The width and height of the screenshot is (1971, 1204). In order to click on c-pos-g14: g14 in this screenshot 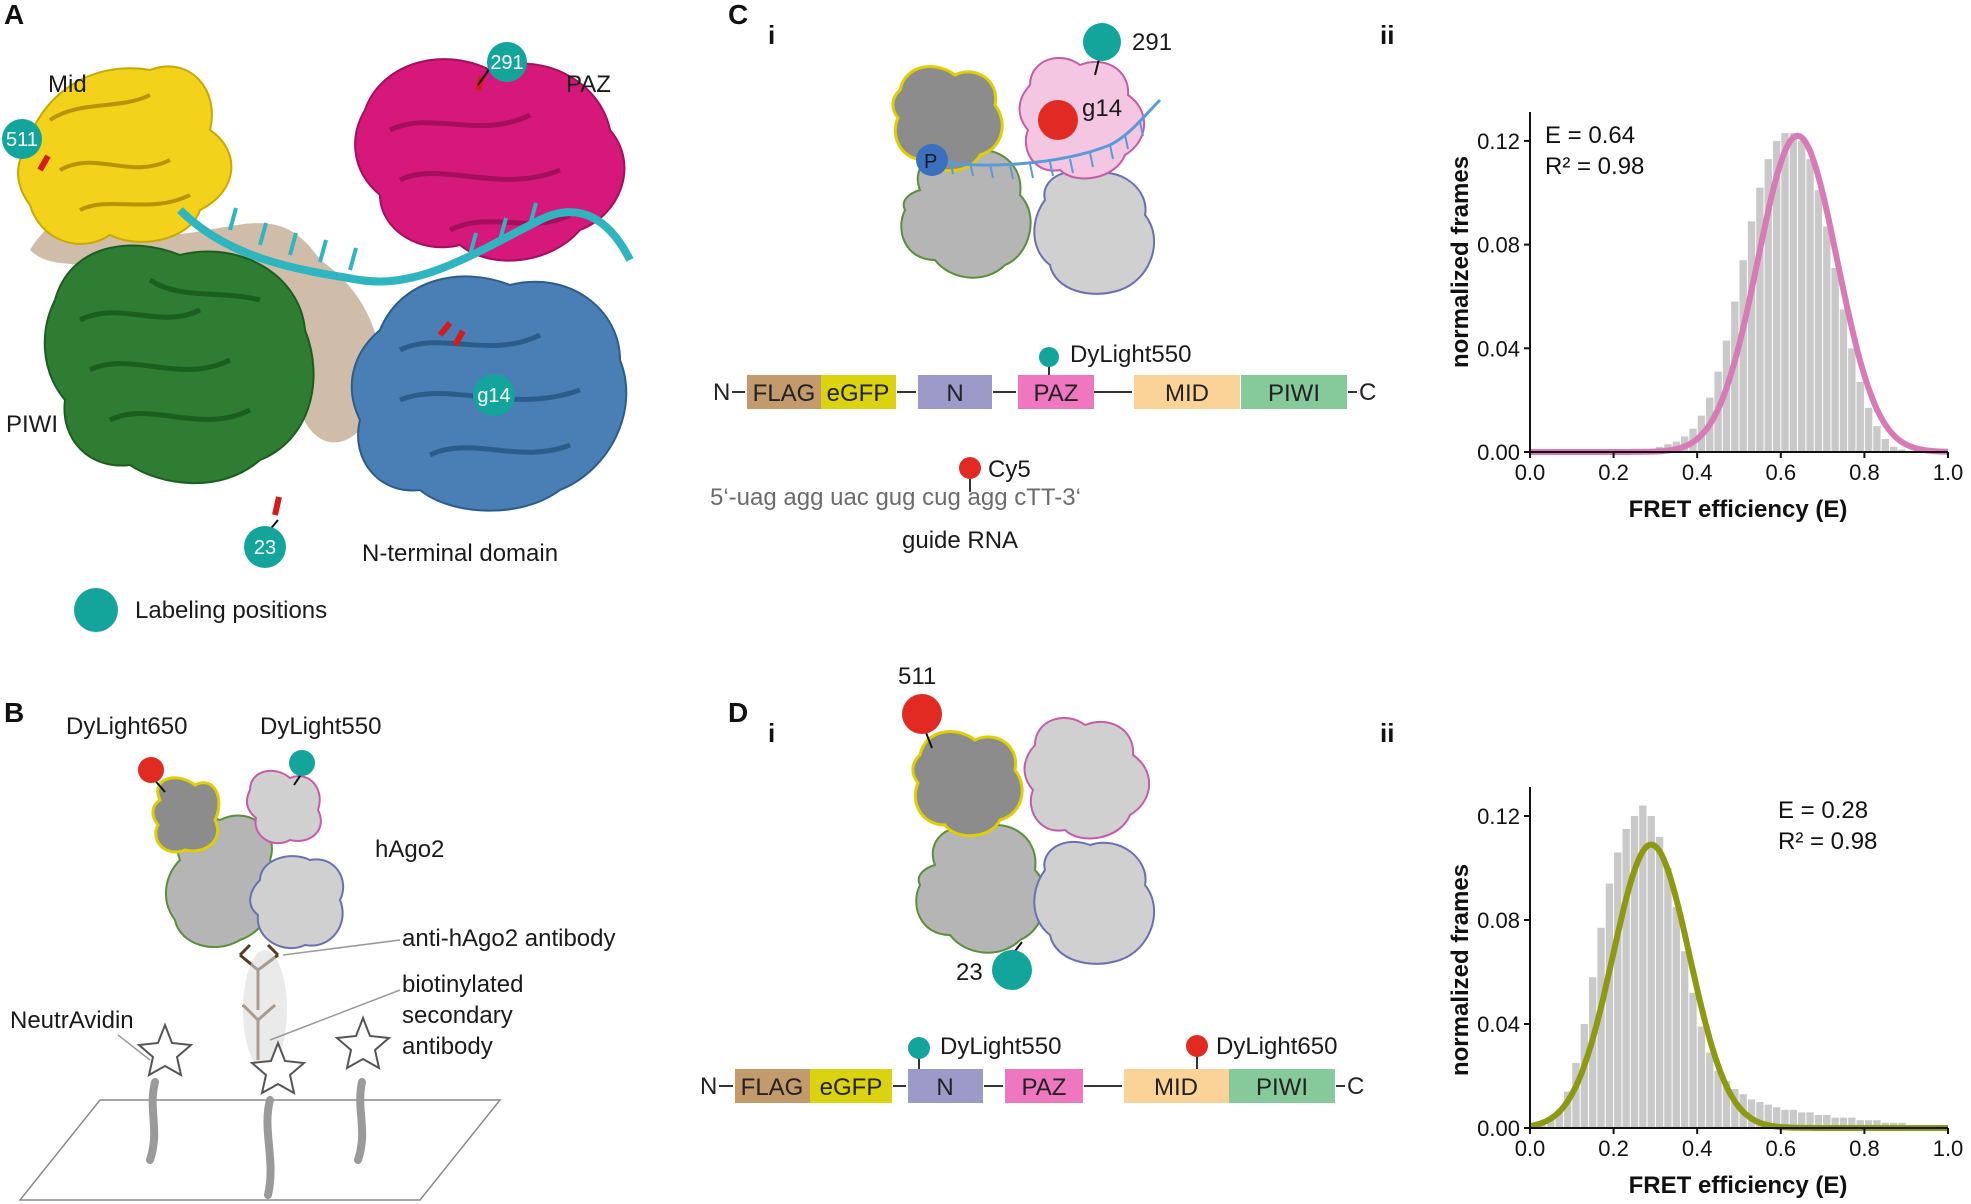, I will do `click(1102, 108)`.